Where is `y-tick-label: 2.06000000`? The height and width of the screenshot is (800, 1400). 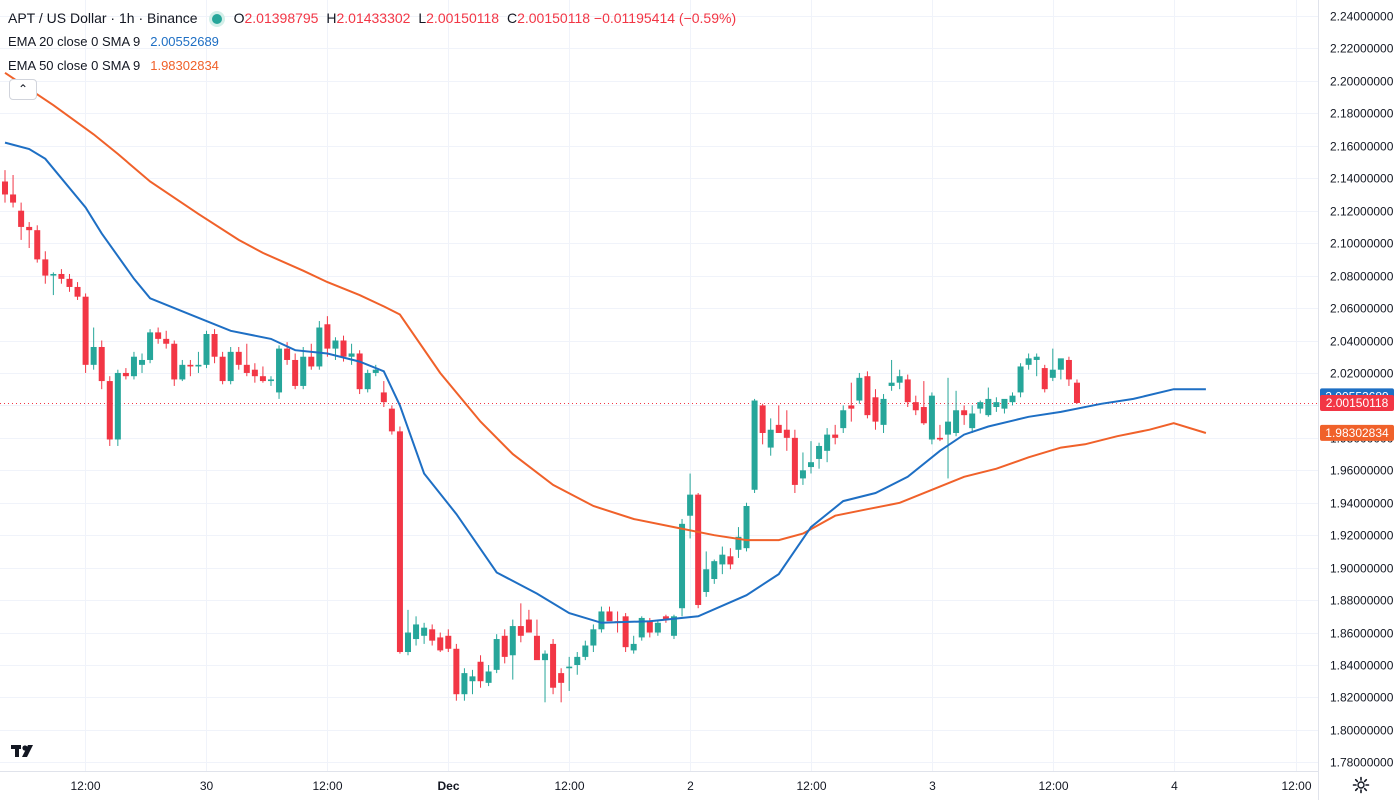 y-tick-label: 2.06000000 is located at coordinates (1362, 309).